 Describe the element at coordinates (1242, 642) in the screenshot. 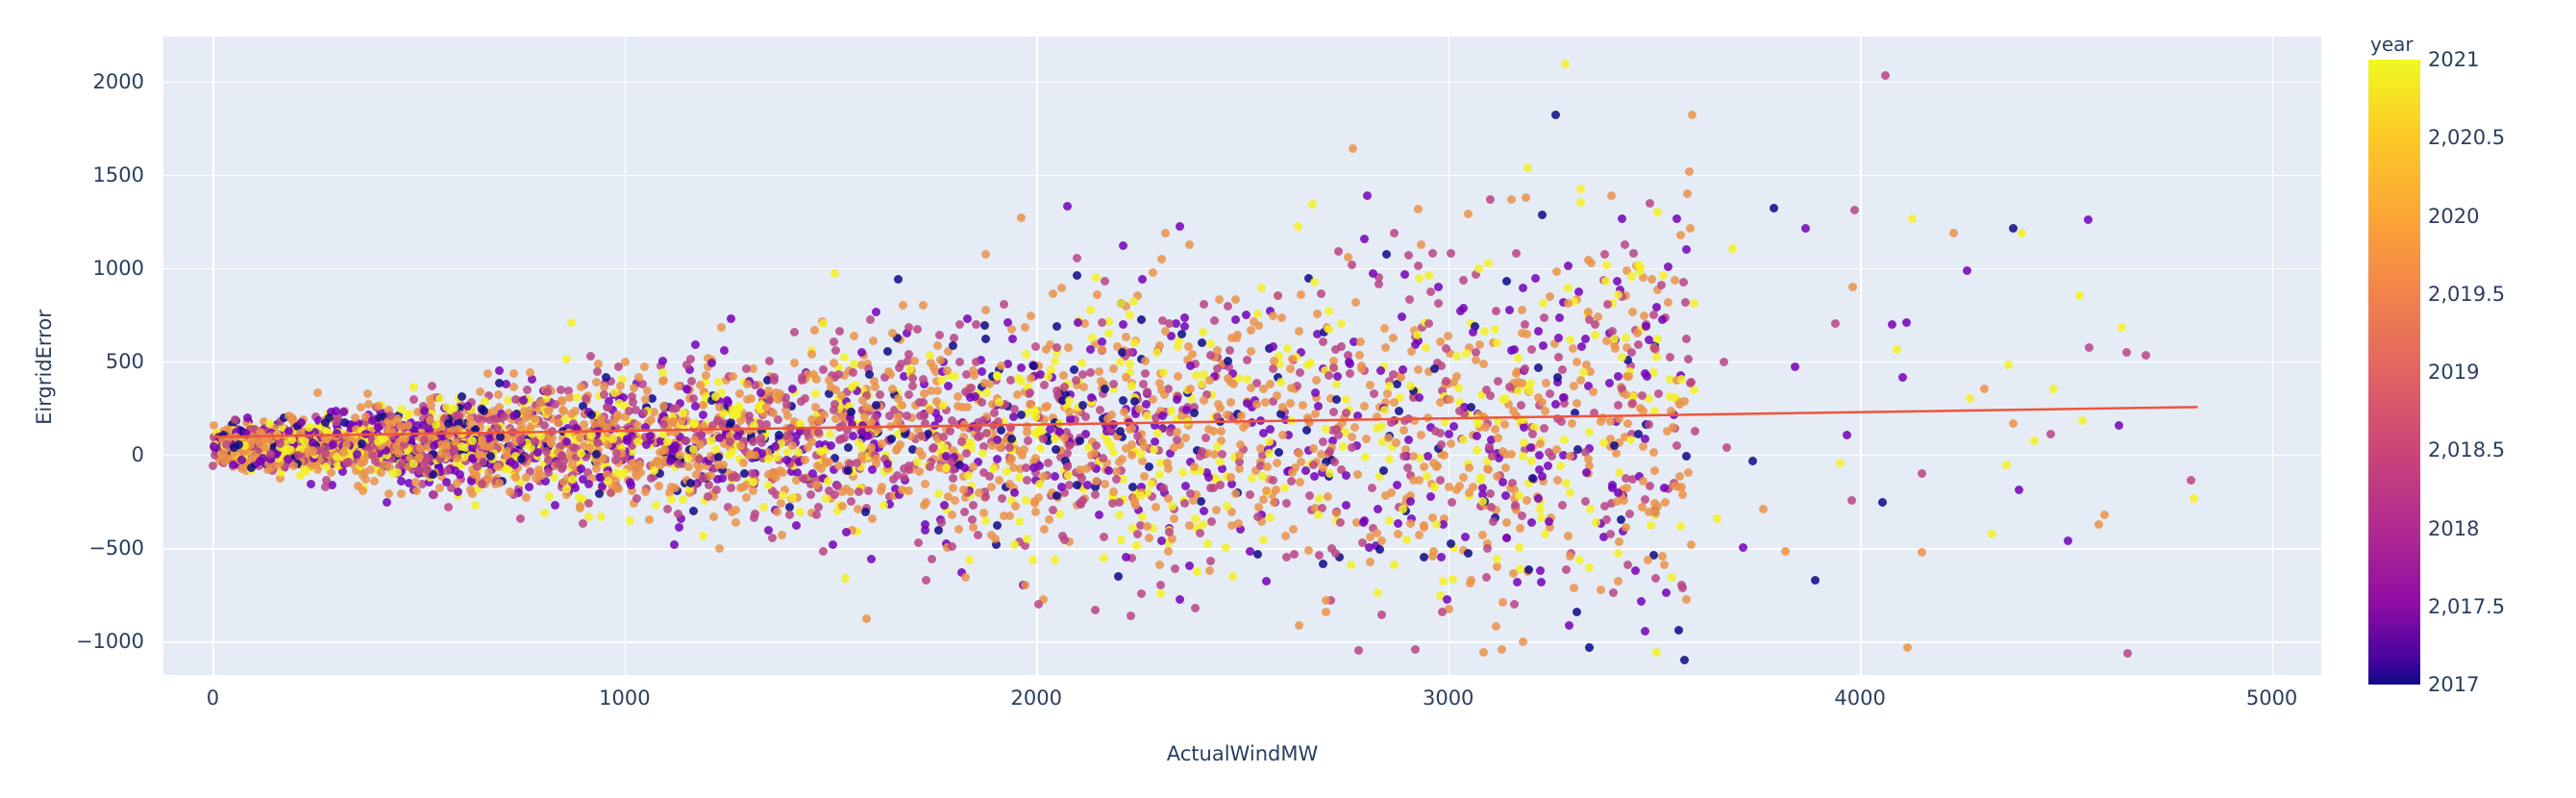

I see `gridline-y` at that location.